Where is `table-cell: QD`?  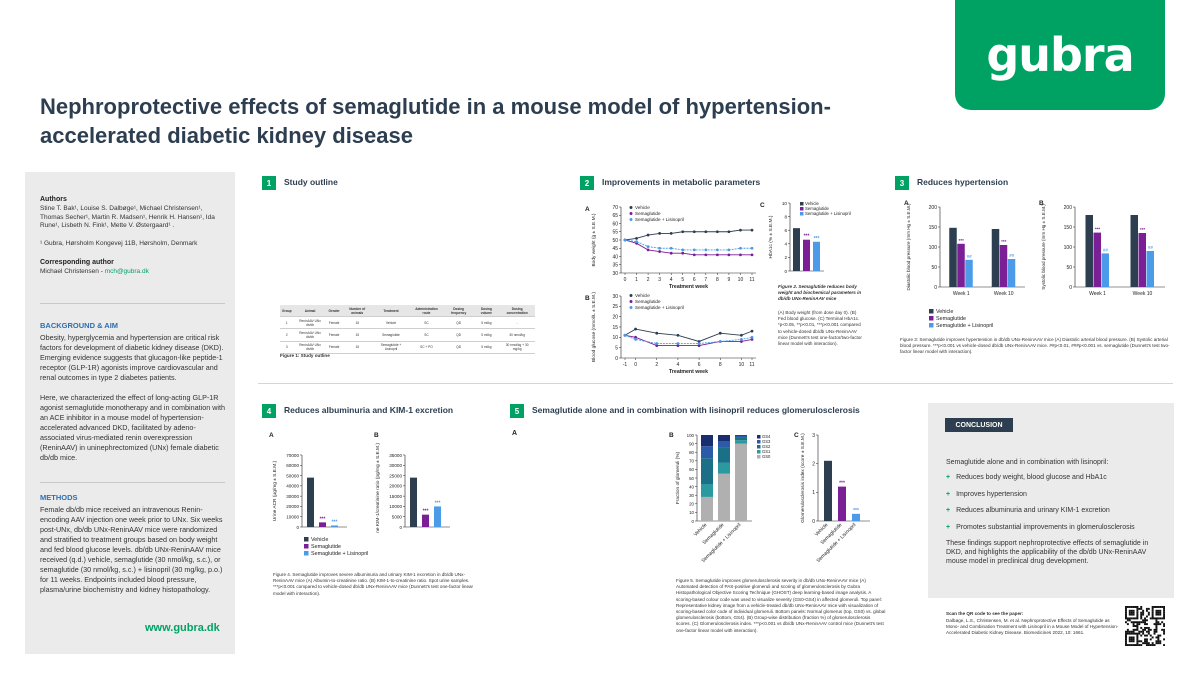
table-cell: QD is located at coordinates (458, 347).